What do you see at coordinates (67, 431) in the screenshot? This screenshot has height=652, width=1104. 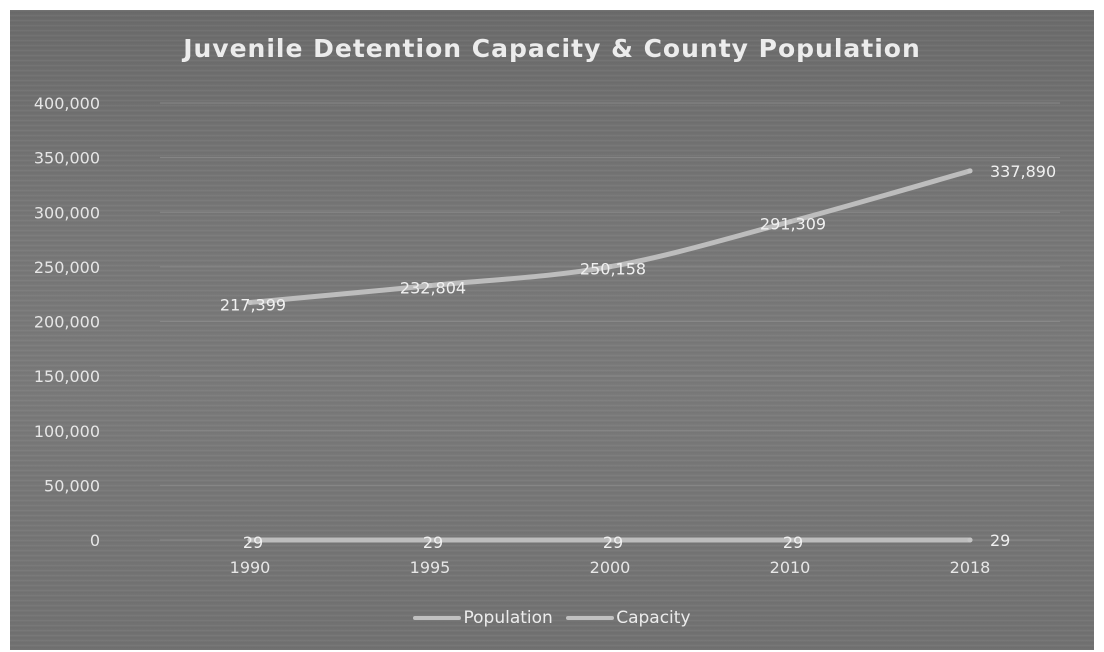 I see `y-tick-label: 100,000` at bounding box center [67, 431].